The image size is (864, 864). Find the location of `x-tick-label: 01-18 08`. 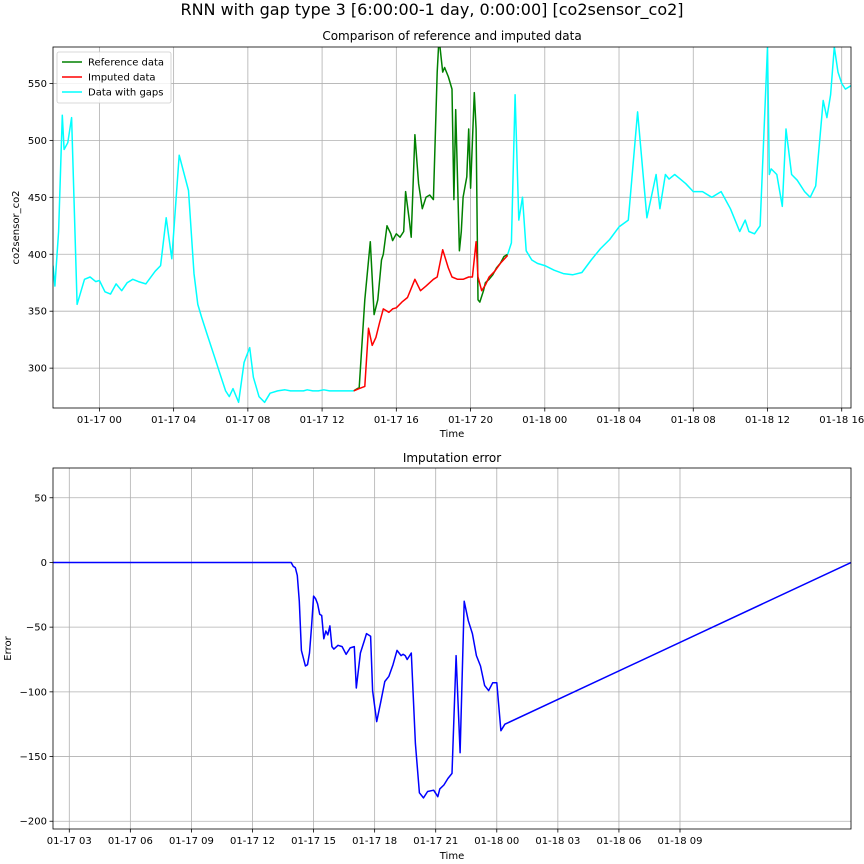

x-tick-label: 01-18 08 is located at coordinates (693, 420).